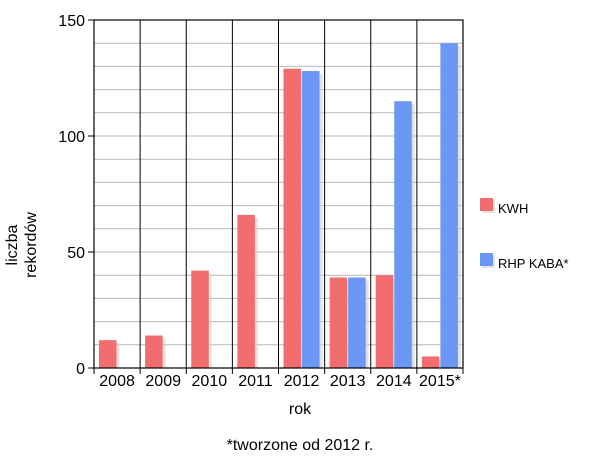  What do you see at coordinates (300, 409) in the screenshot?
I see `x-axis-title: rok` at bounding box center [300, 409].